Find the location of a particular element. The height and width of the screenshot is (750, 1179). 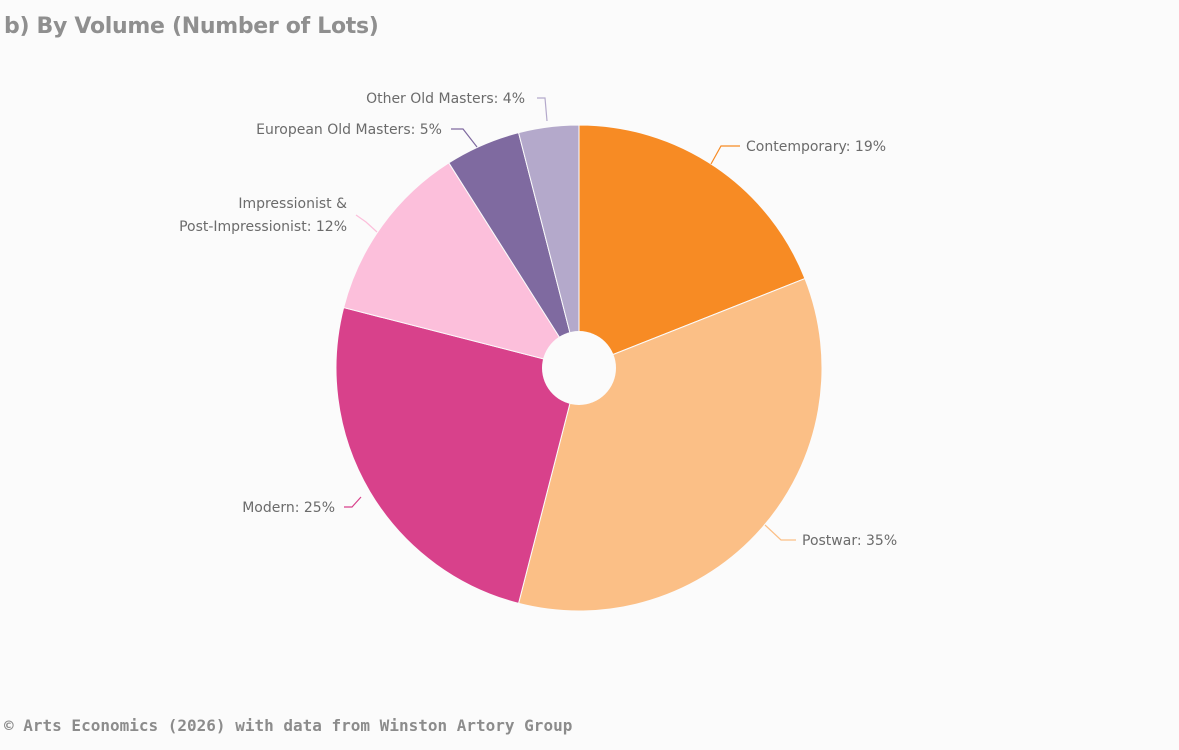

slice-label-line: Impressionist & is located at coordinates (292, 204).